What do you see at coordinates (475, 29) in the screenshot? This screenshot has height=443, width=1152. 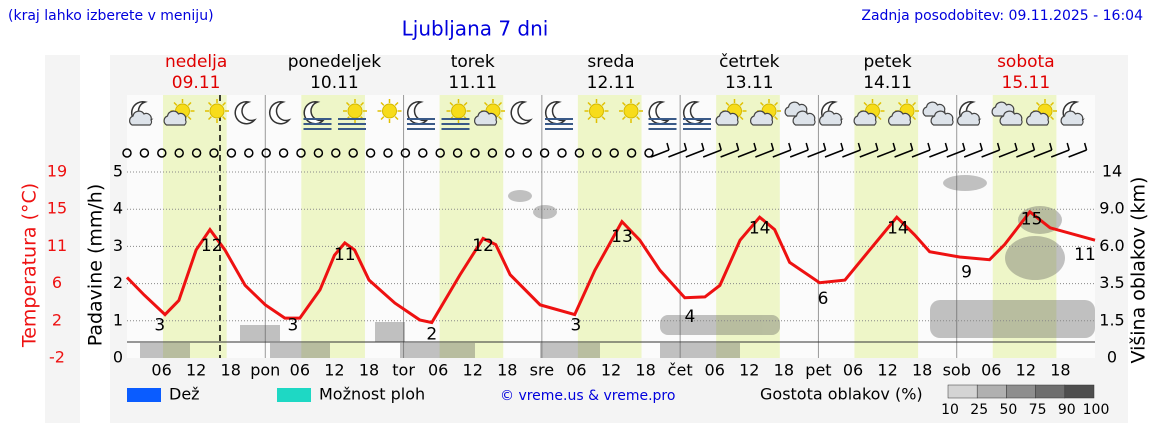 I see `title: Ljubljana 7 dni` at bounding box center [475, 29].